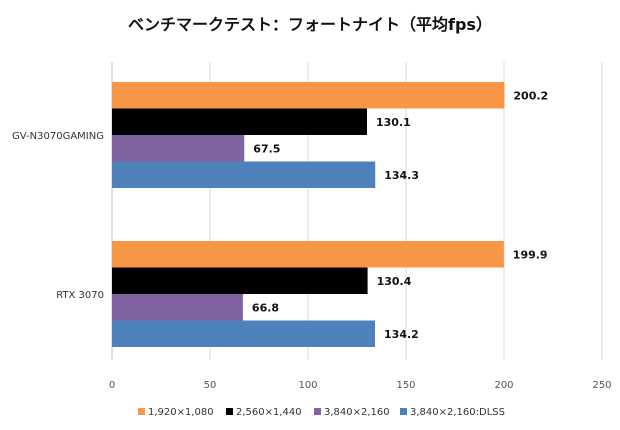 The width and height of the screenshot is (620, 430). I want to click on x-tick-labels: 0 50 100 150 200 250, so click(360, 385).